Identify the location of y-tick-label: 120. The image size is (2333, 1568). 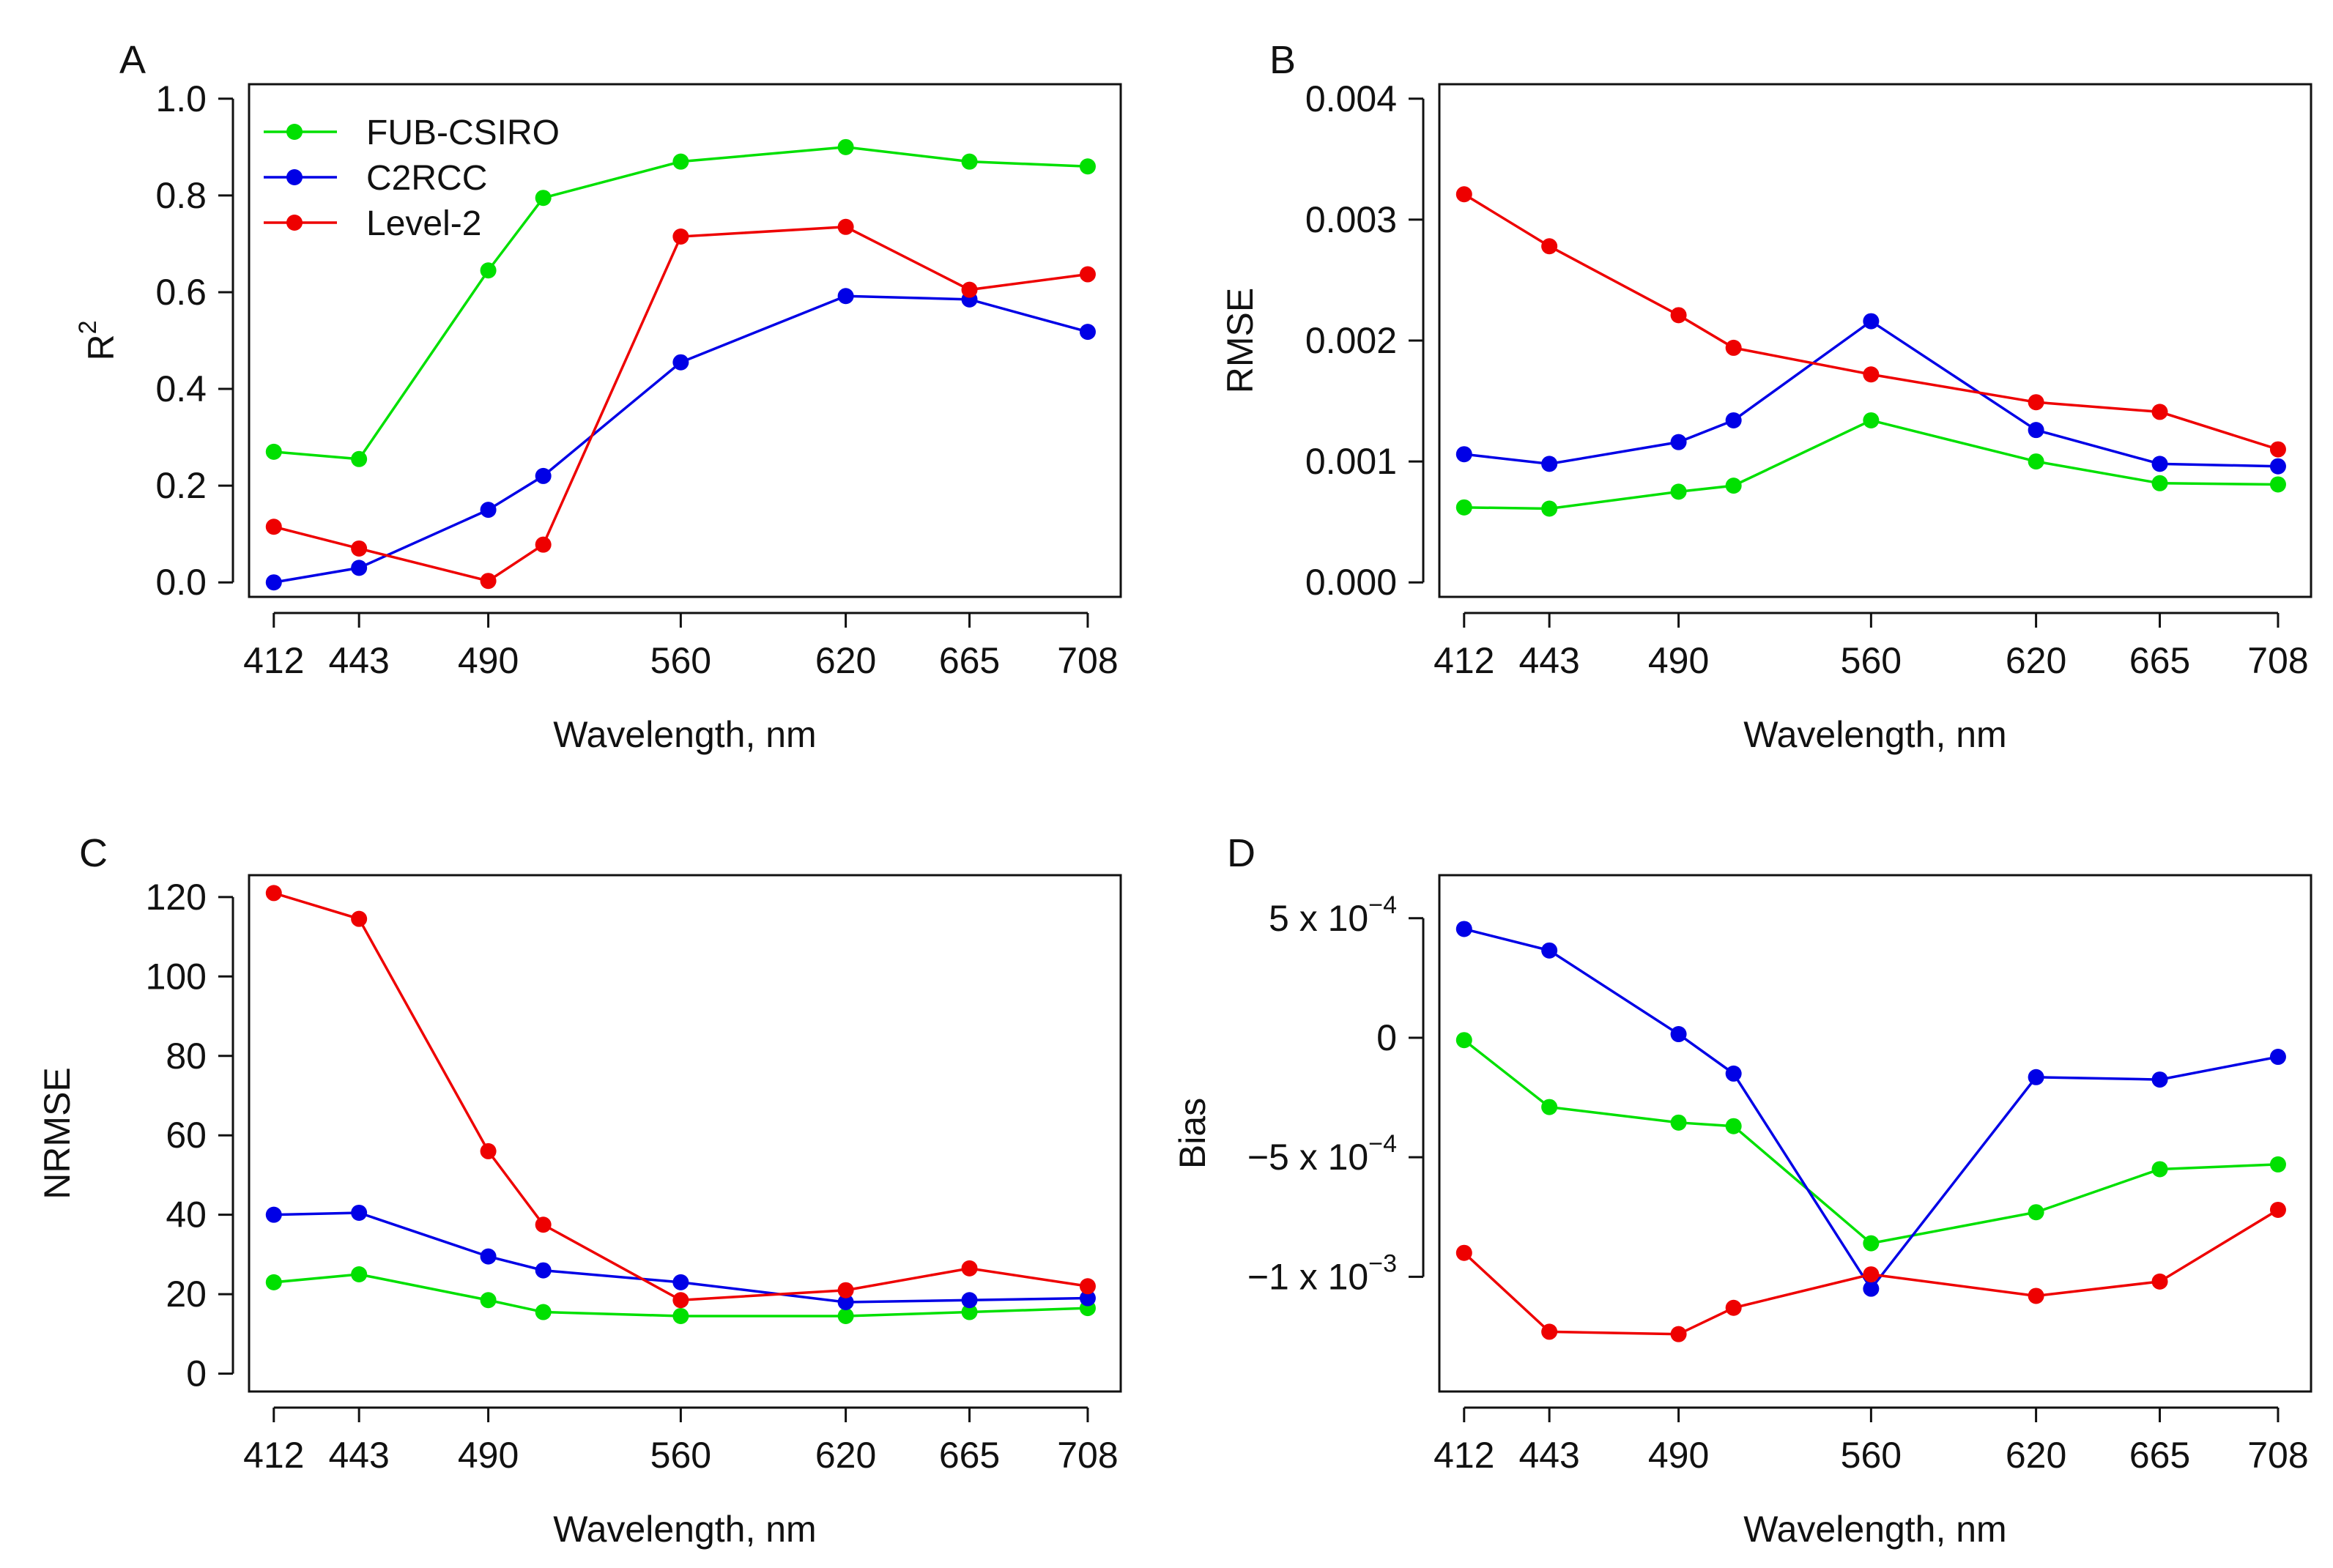
(177, 897).